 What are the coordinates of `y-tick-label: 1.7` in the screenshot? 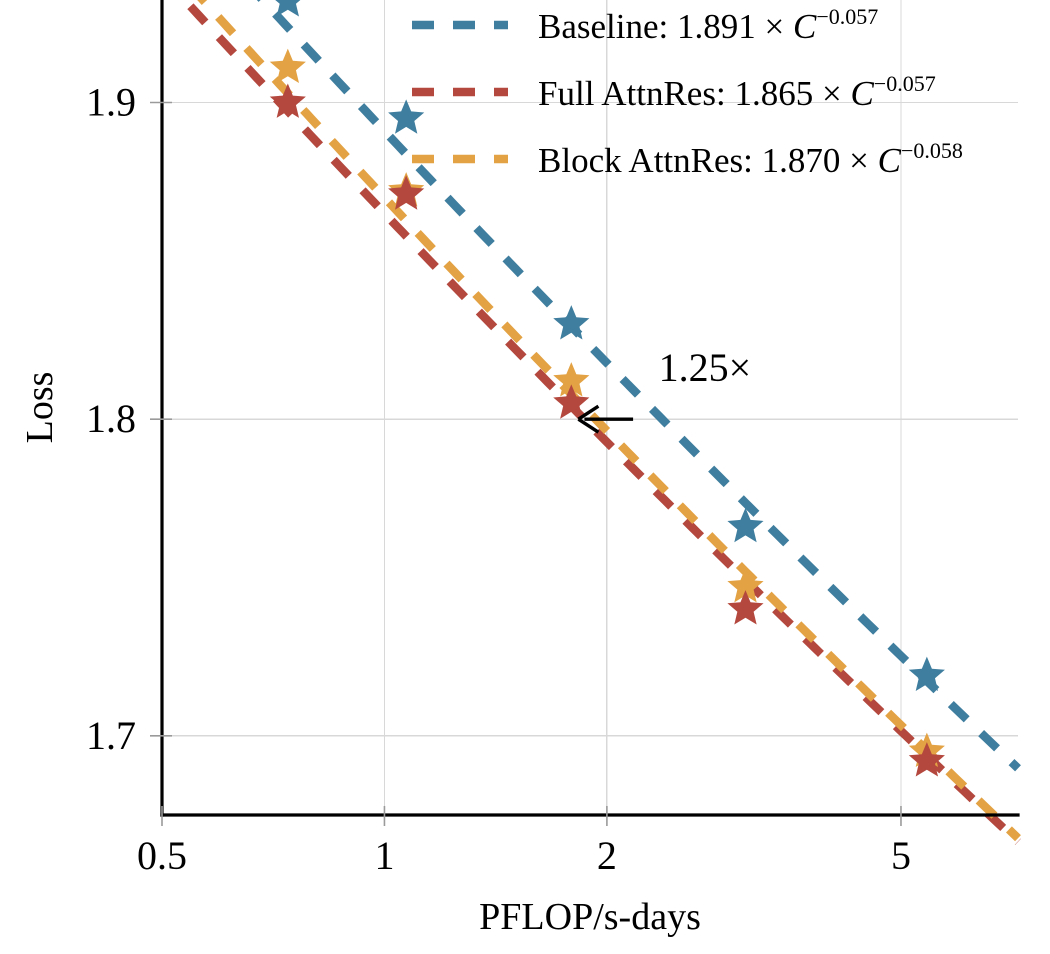 It's located at (111, 735).